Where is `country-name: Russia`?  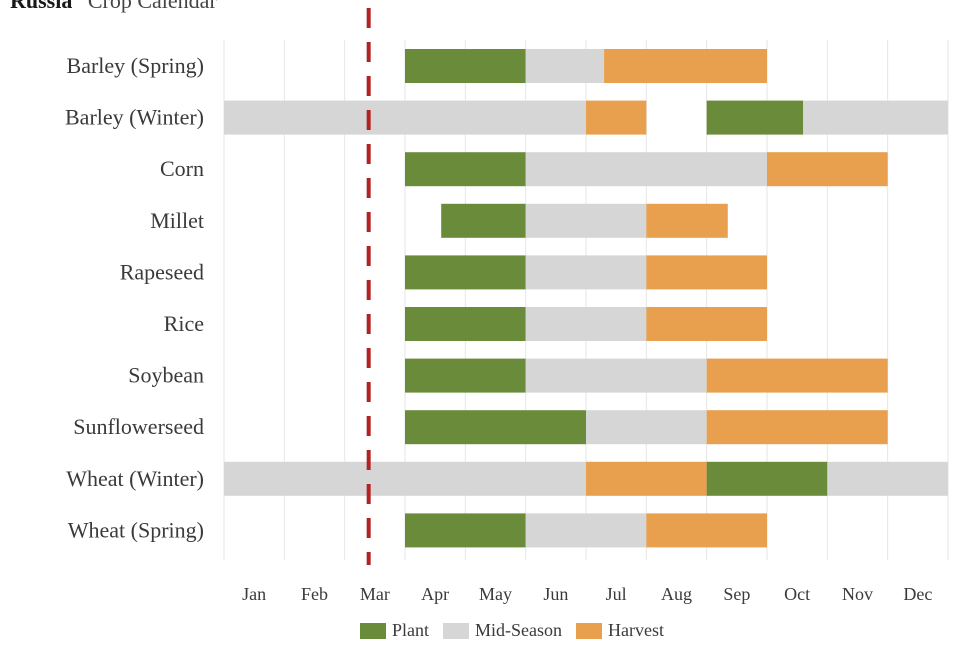 country-name: Russia is located at coordinates (41, 6).